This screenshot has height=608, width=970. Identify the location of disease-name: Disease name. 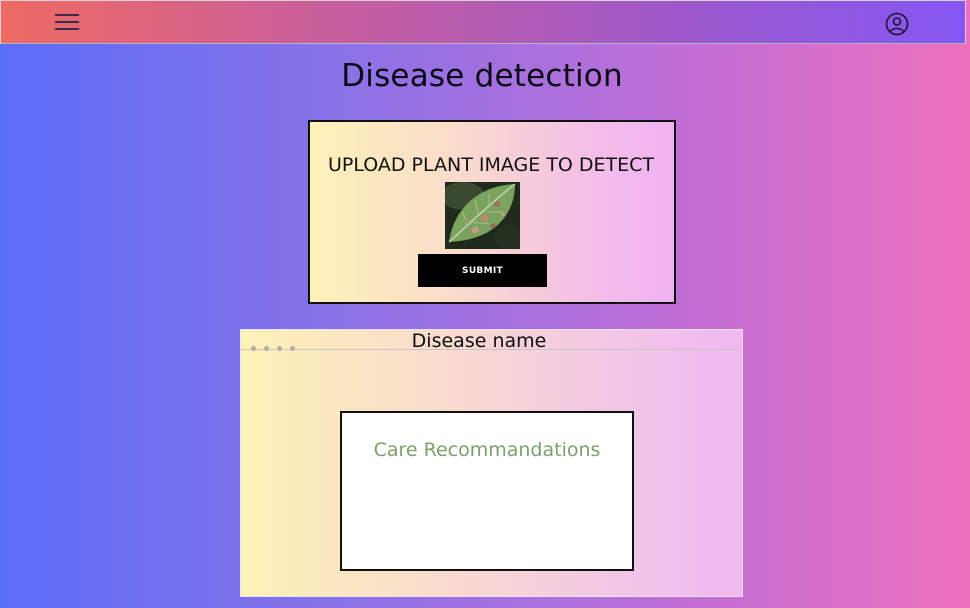
(479, 341).